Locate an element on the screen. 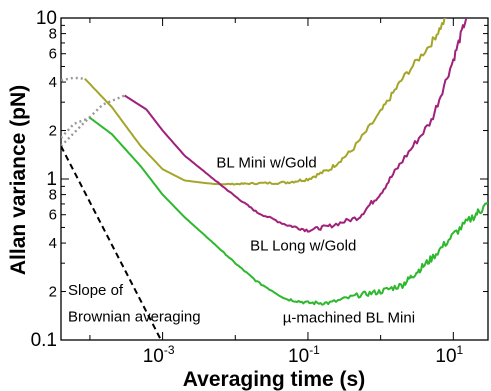 This screenshot has width=491, height=391. x-tick-label: 10⁻³ is located at coordinates (159, 355).